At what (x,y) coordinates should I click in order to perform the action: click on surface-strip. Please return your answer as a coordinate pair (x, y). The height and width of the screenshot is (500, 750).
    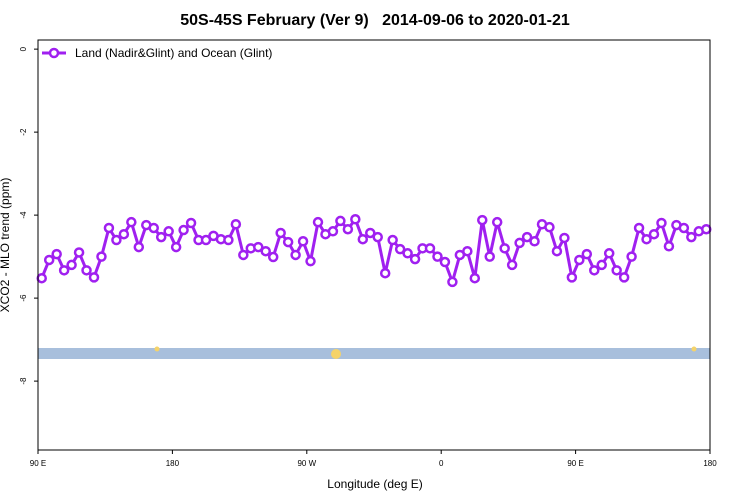
    Looking at the image, I should click on (374, 353).